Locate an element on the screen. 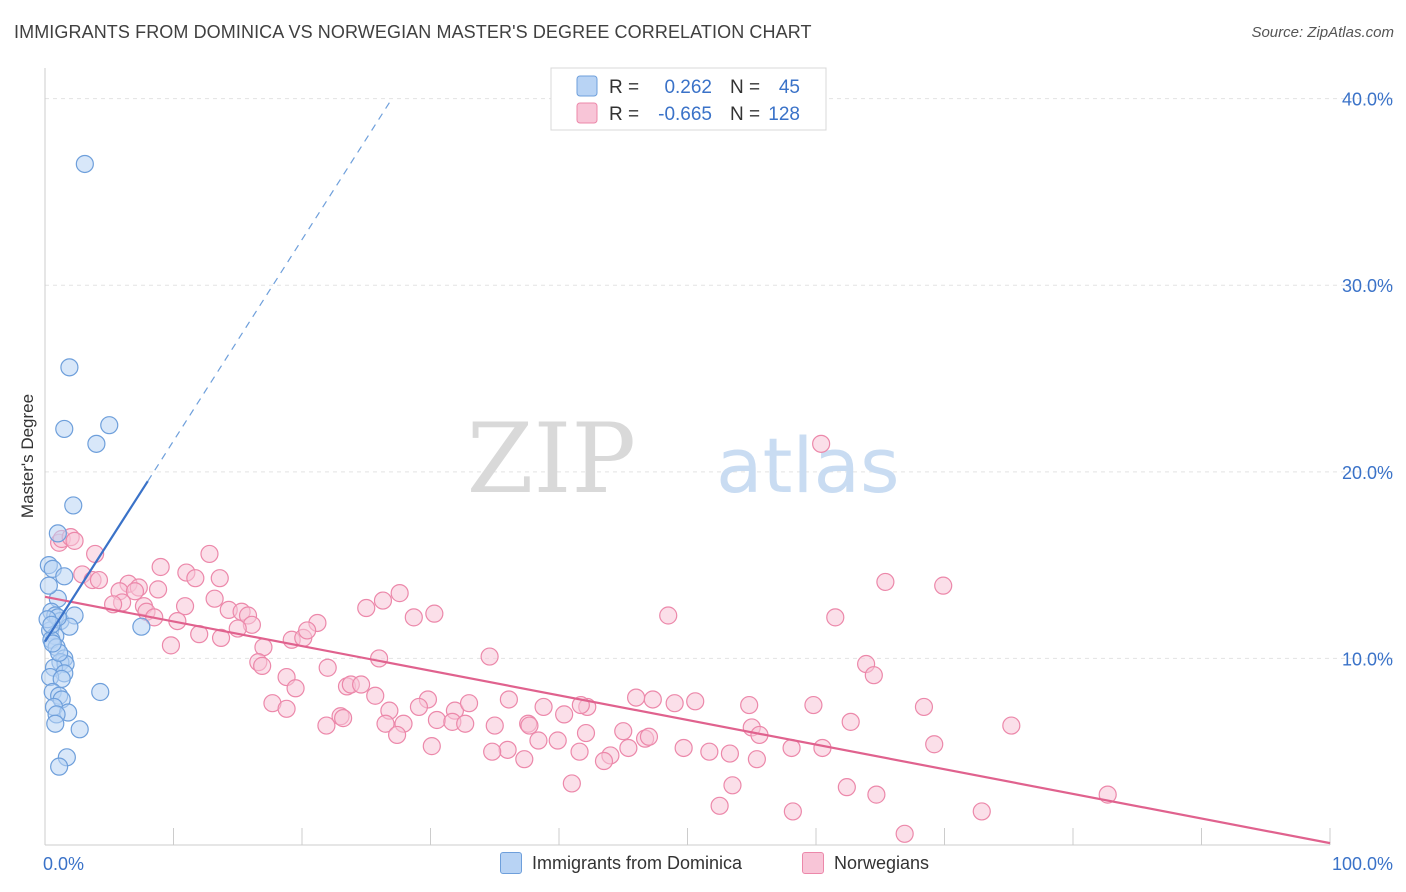 This screenshot has height=892, width=1406. y-tick-label-3: 40.0% is located at coordinates (1367, 100).